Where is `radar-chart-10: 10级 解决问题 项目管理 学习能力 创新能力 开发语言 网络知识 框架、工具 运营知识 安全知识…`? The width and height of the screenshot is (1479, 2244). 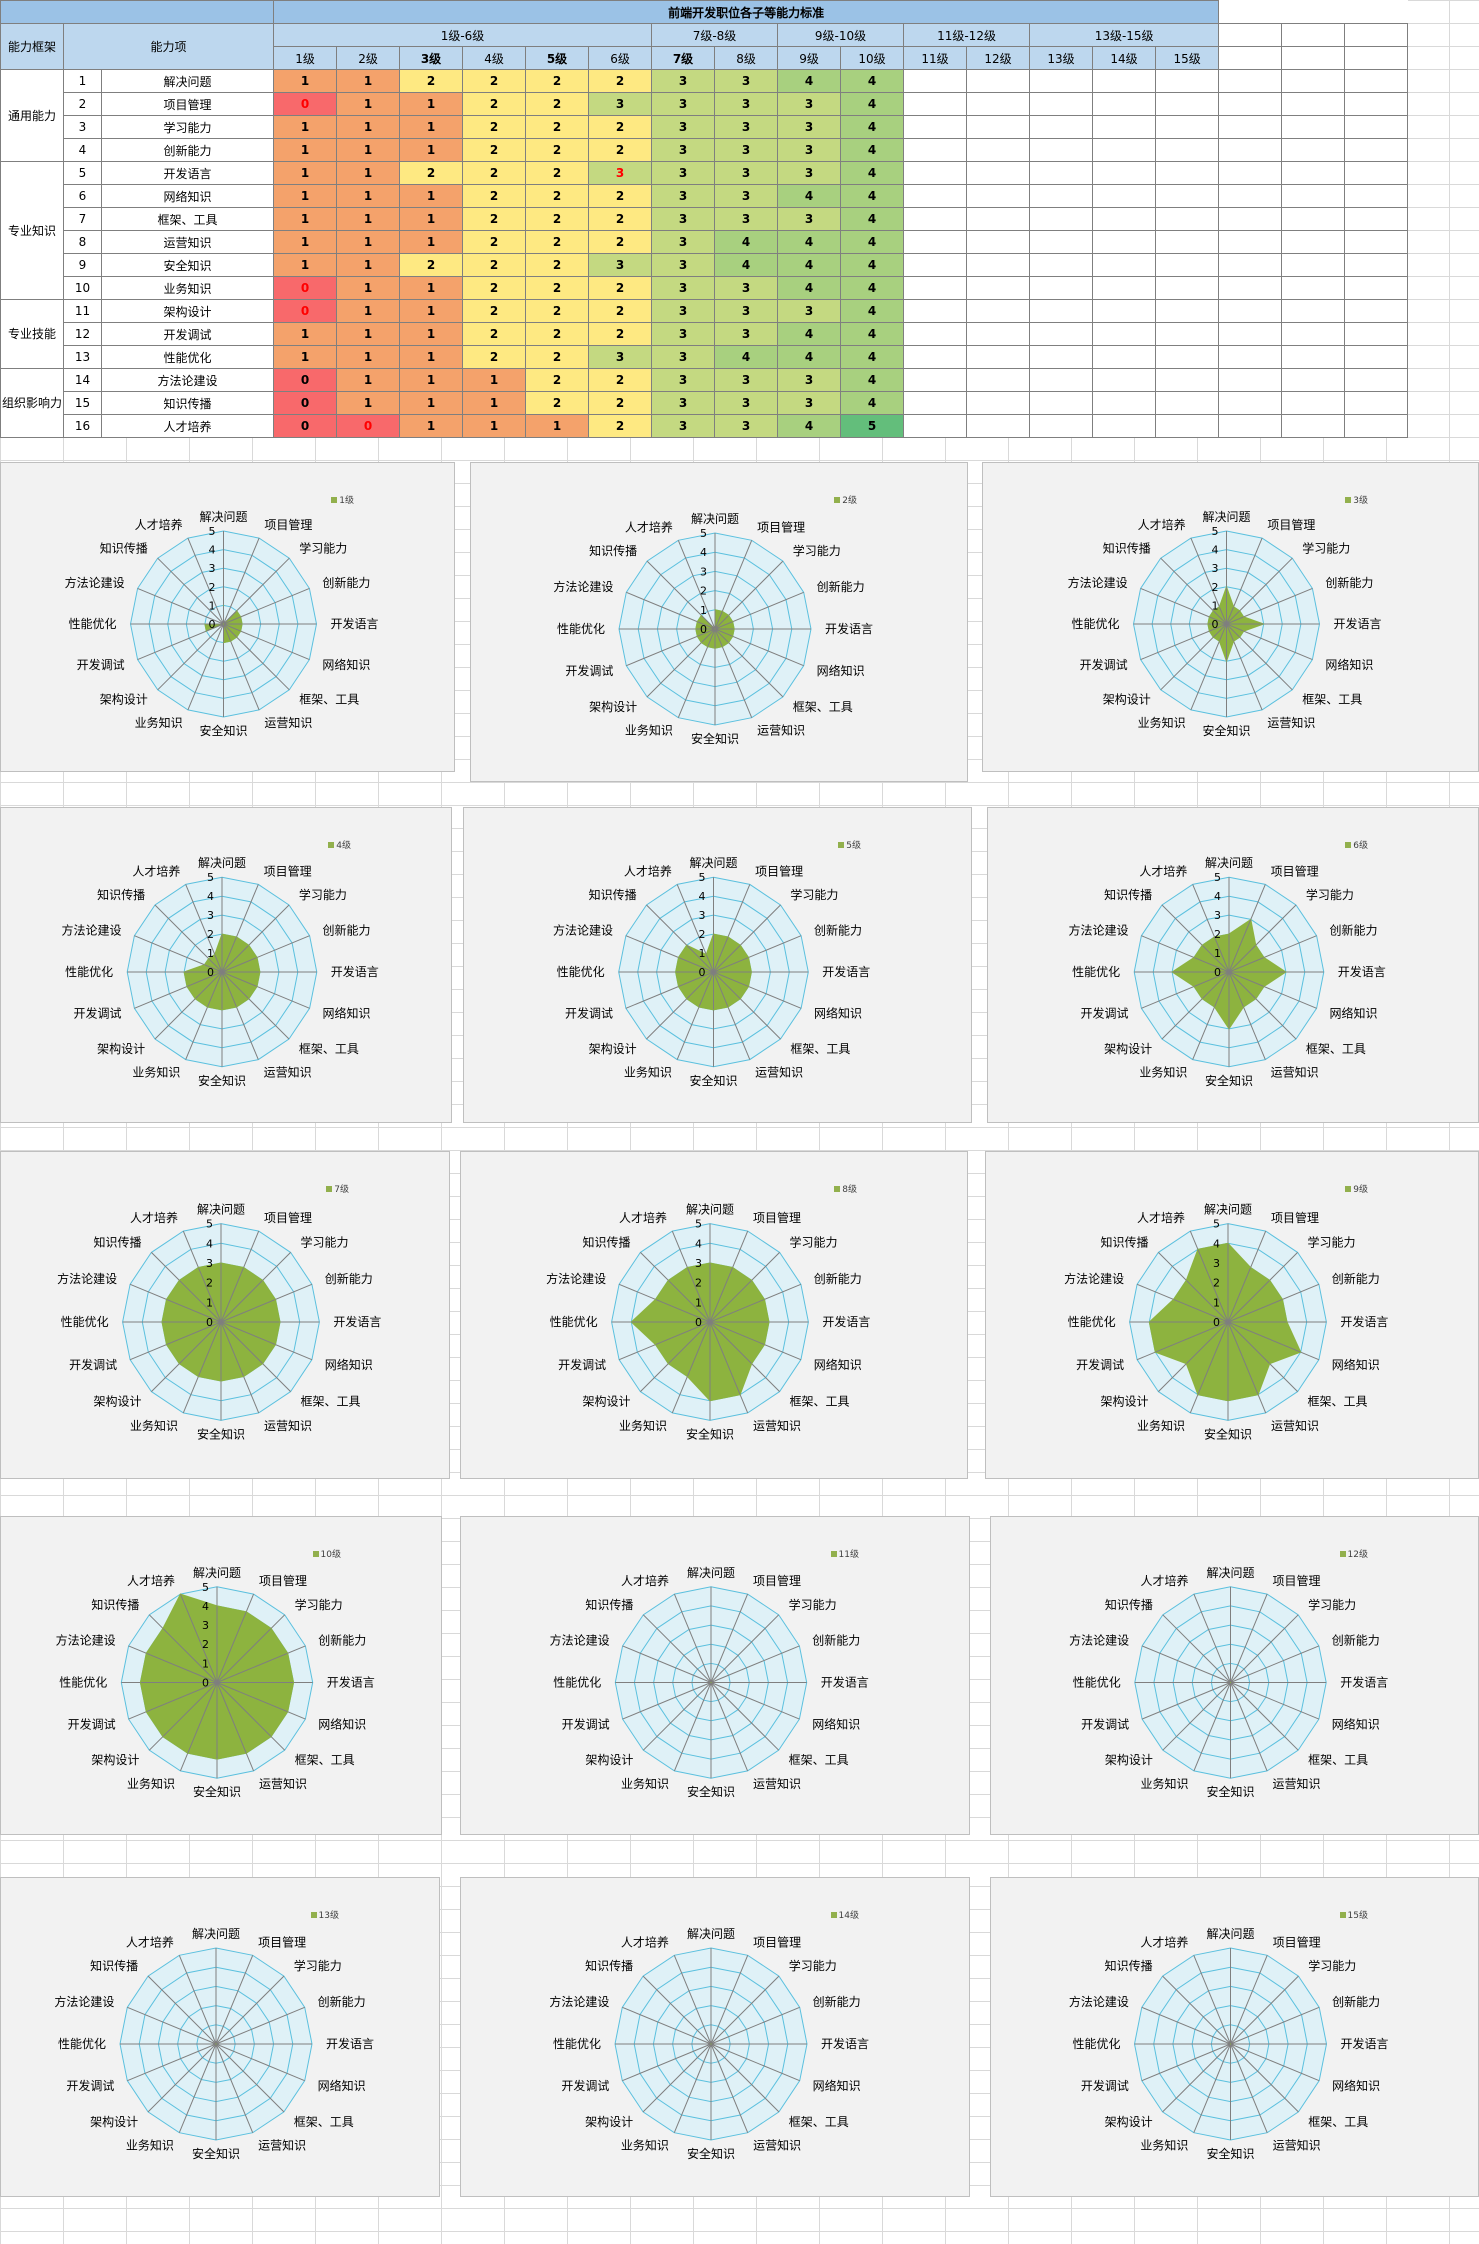 radar-chart-10: 10级 解决问题 项目管理 学习能力 创新能力 开发语言 网络知识 框架、工具 运营知识 安全知识… is located at coordinates (221, 1675).